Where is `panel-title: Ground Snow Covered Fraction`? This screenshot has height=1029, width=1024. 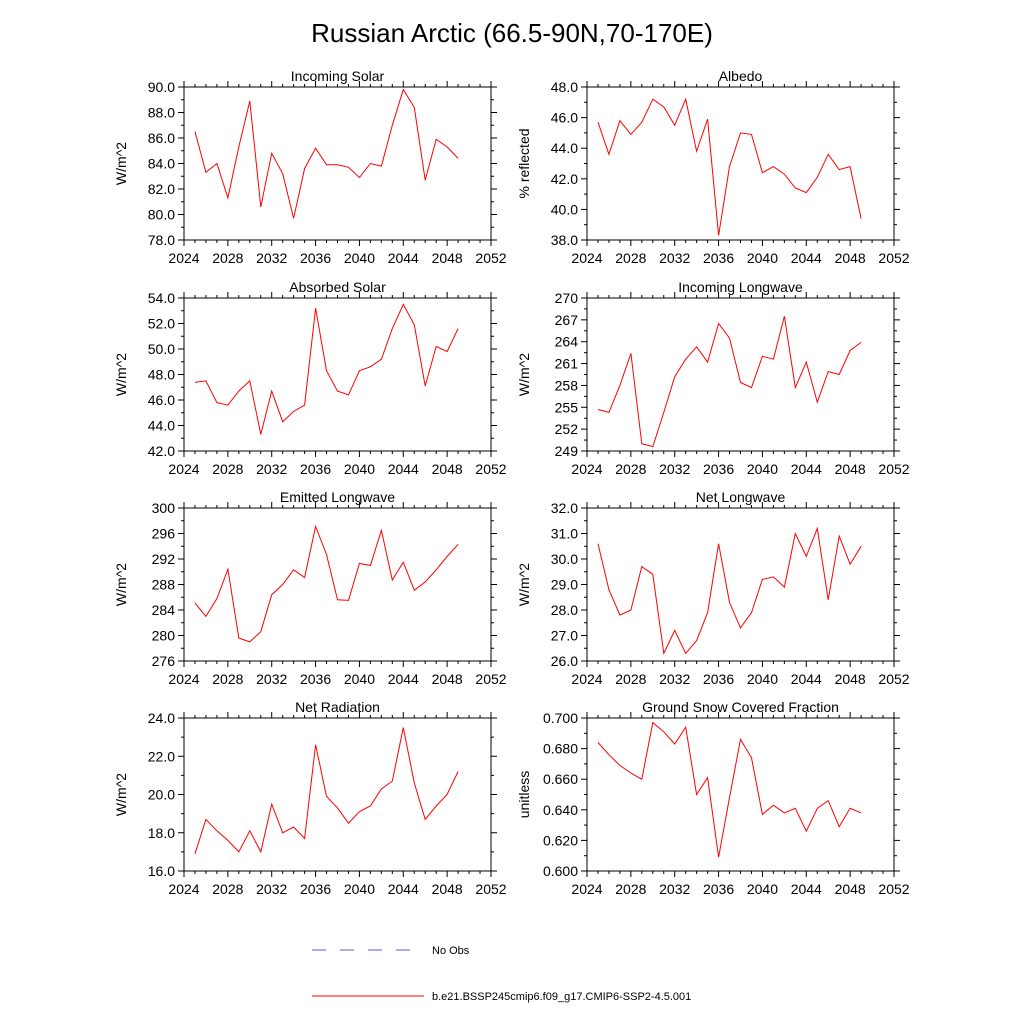 panel-title: Ground Snow Covered Fraction is located at coordinates (740, 707).